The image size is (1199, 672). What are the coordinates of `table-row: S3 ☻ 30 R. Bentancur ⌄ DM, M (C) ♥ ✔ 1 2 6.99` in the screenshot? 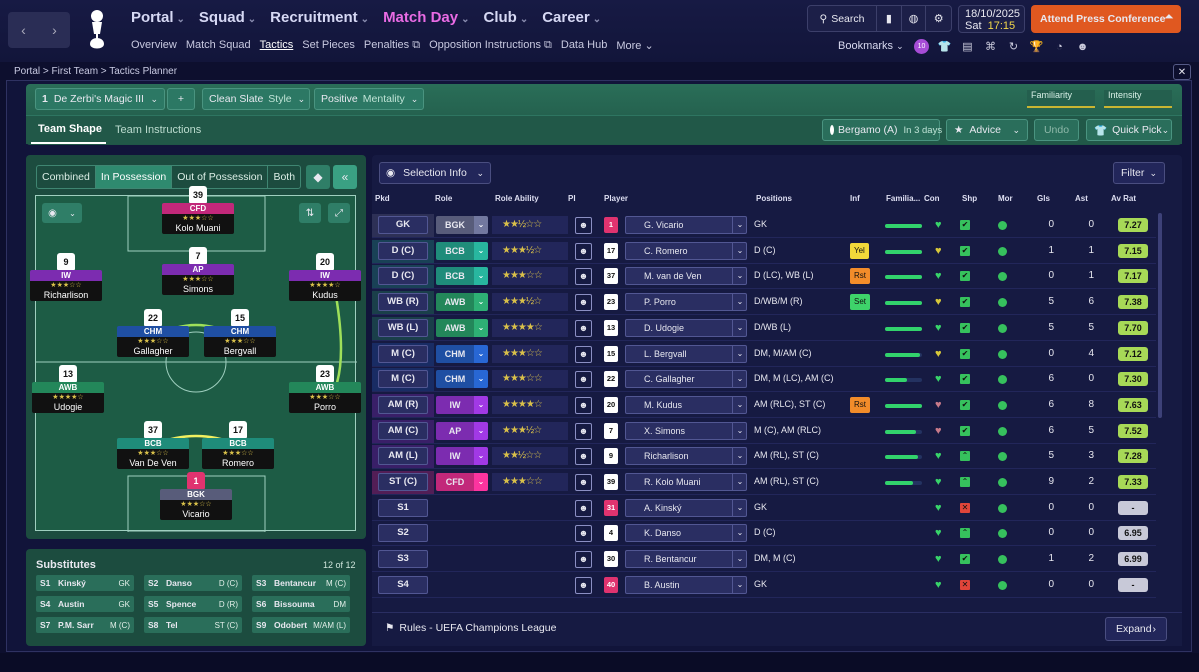 It's located at (764, 560).